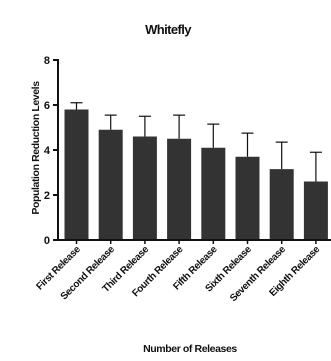  I want to click on y-tick-label: 2, so click(47, 196).